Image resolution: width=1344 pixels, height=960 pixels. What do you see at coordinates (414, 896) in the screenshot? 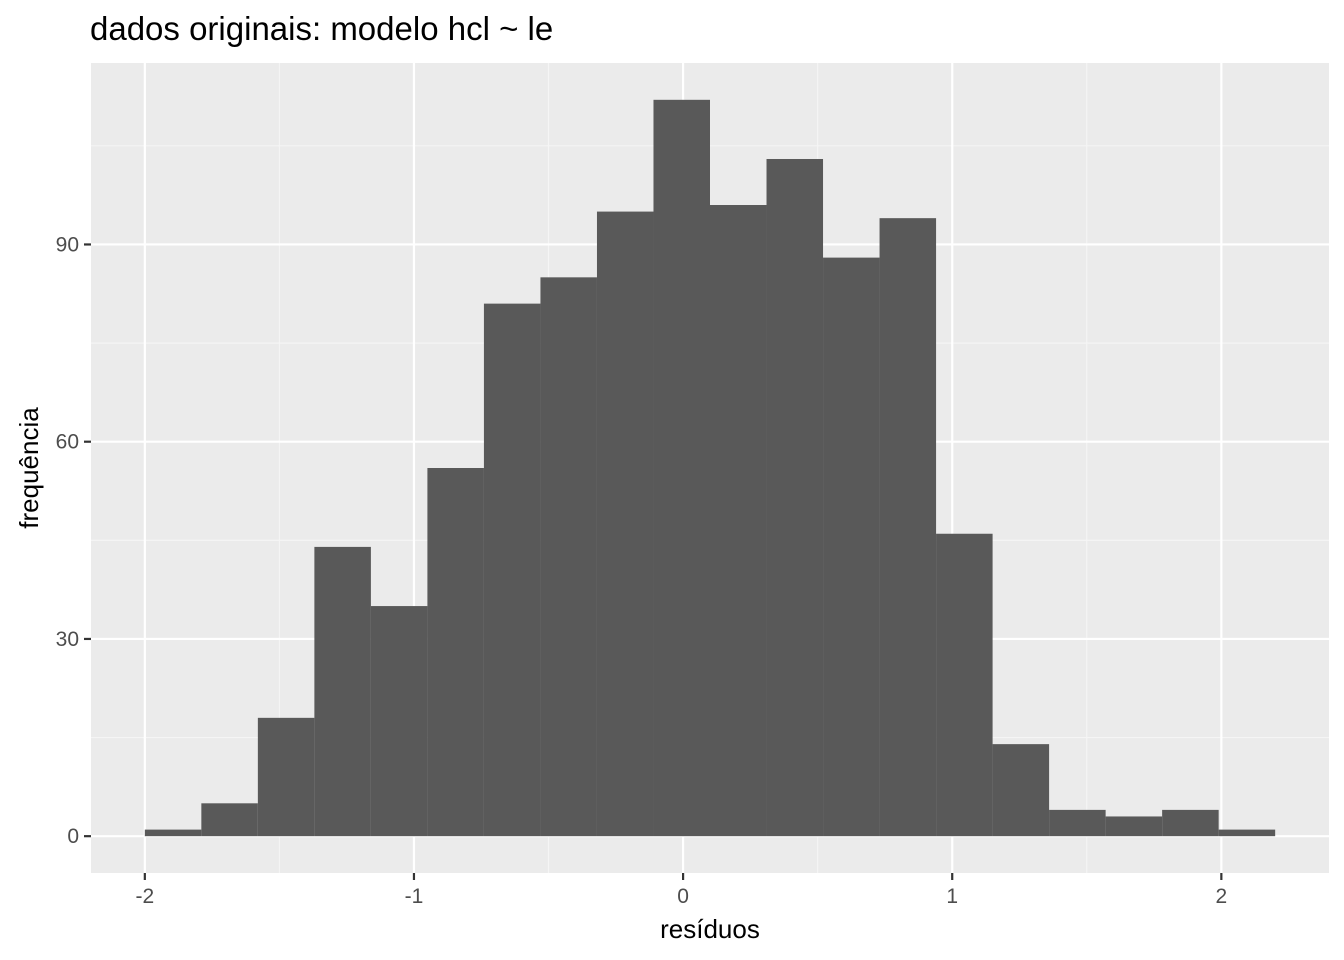
I see `x-tick-label: -1` at bounding box center [414, 896].